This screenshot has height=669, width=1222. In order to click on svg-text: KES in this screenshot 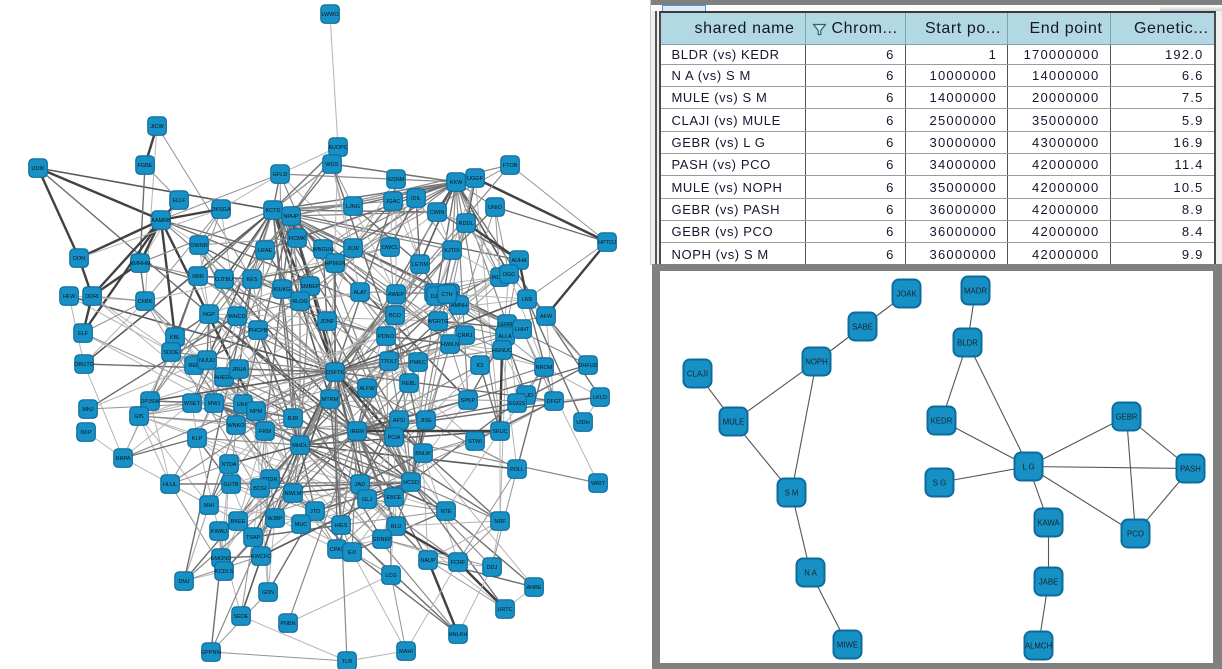, I will do `click(251, 280)`.